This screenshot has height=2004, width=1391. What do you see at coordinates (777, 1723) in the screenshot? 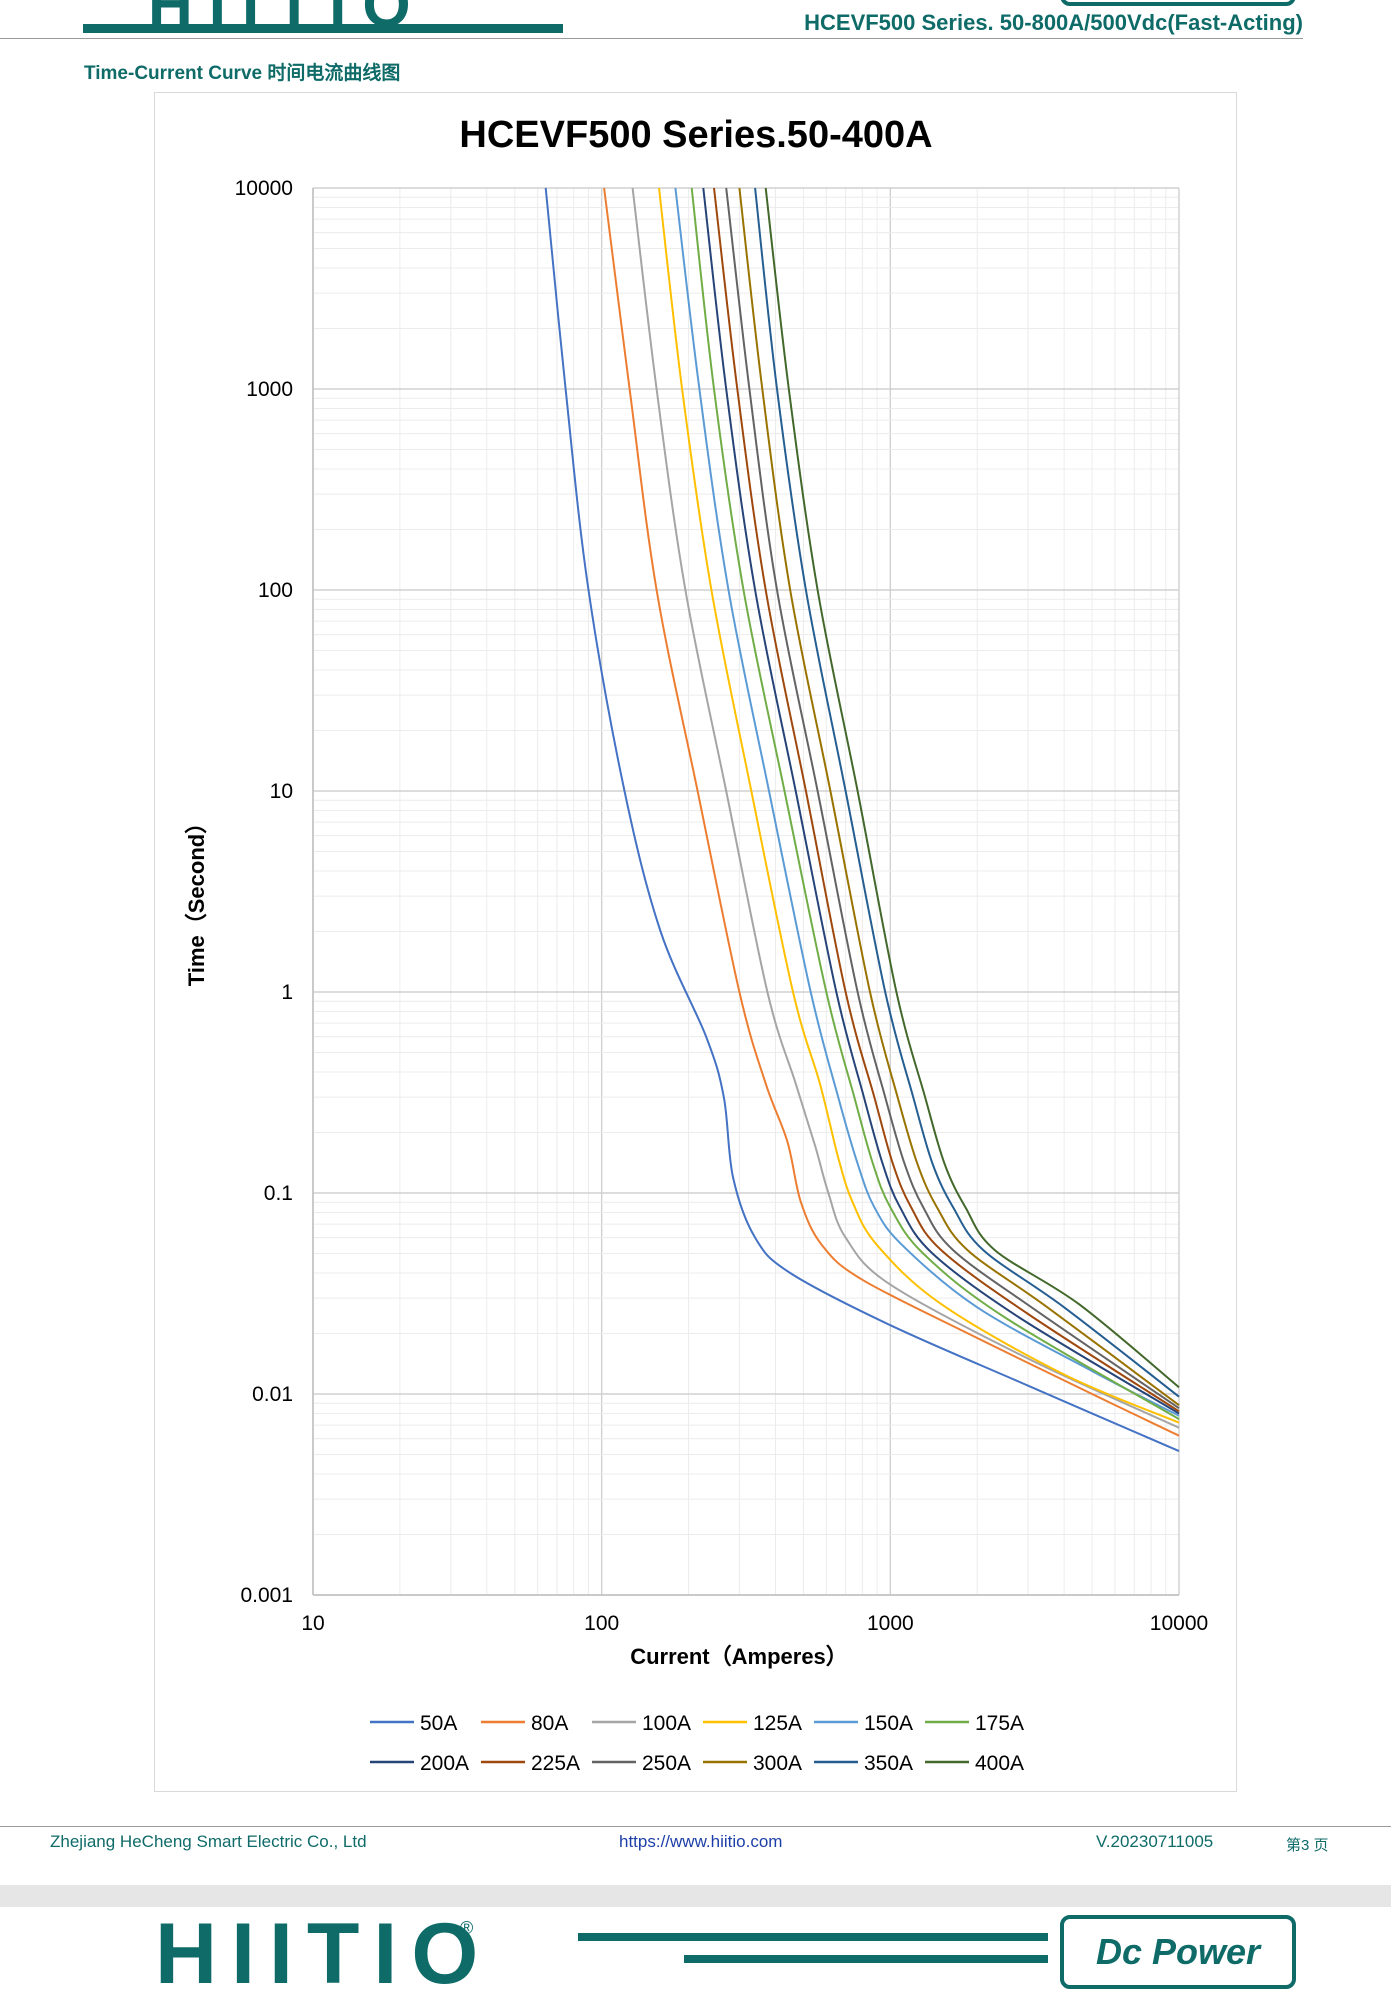
I see `legend-label: 125A` at bounding box center [777, 1723].